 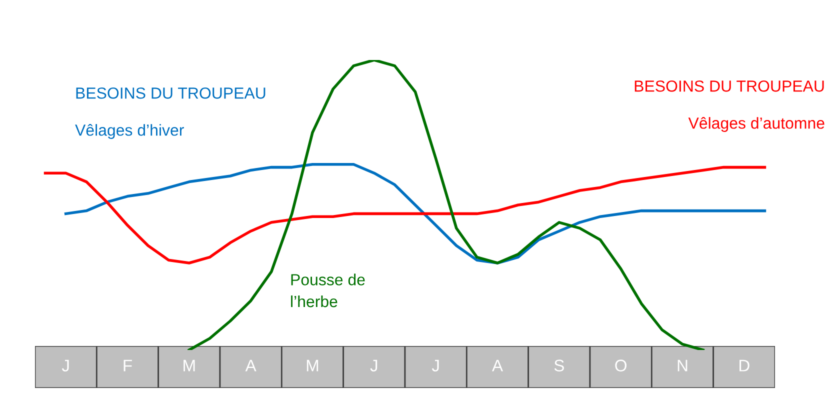 I want to click on text: BESOINS DU TROUPEAU Vêlages d’hiver, so click(x=170, y=113).